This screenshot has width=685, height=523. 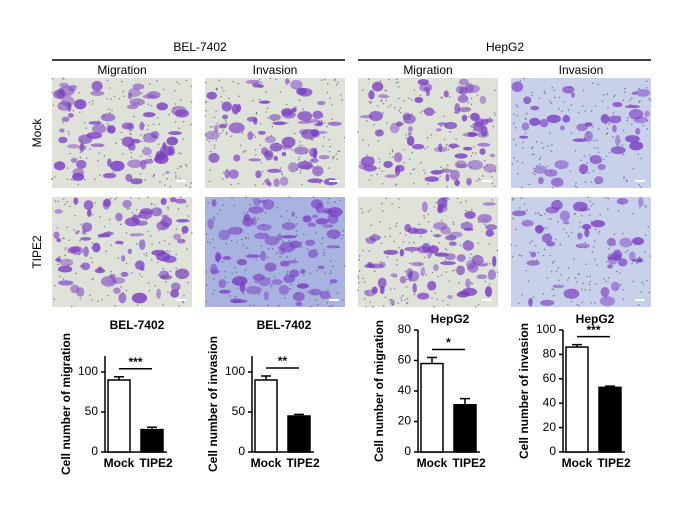 I want to click on column-label: Migration, so click(x=121, y=70).